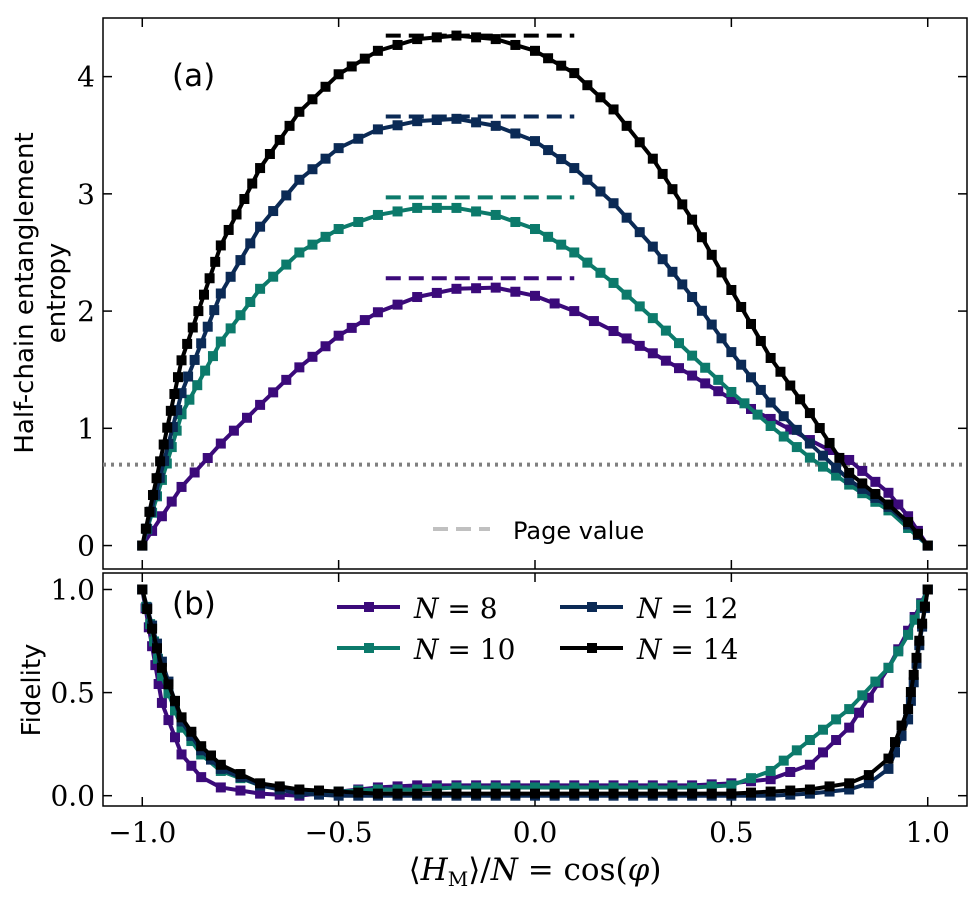 The width and height of the screenshot is (977, 911). What do you see at coordinates (86, 311) in the screenshot?
I see `y-tick-label: 2` at bounding box center [86, 311].